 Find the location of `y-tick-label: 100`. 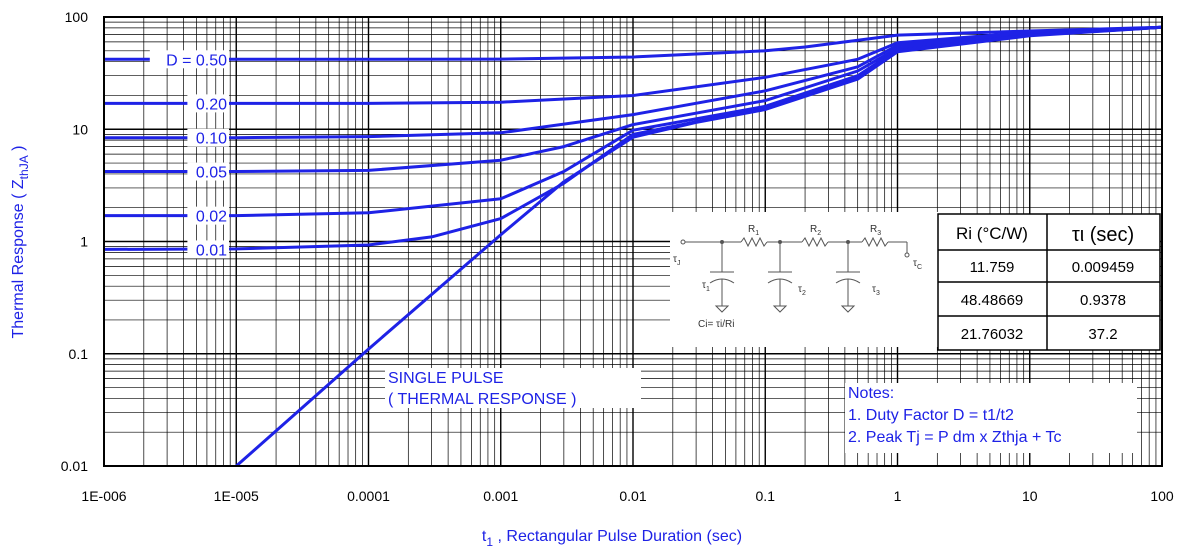

y-tick-label: 100 is located at coordinates (77, 17).